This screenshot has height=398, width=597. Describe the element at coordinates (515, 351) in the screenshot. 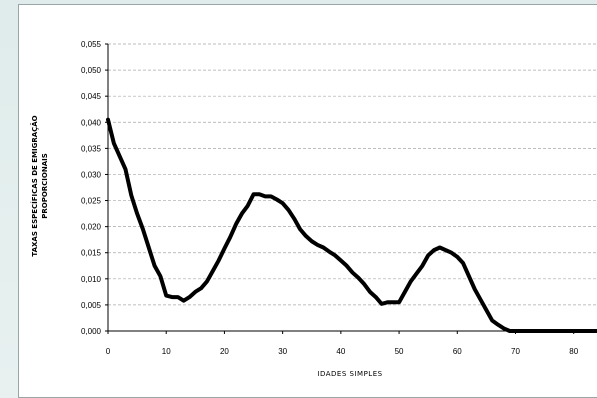

I see `x-tick-label: 70` at that location.